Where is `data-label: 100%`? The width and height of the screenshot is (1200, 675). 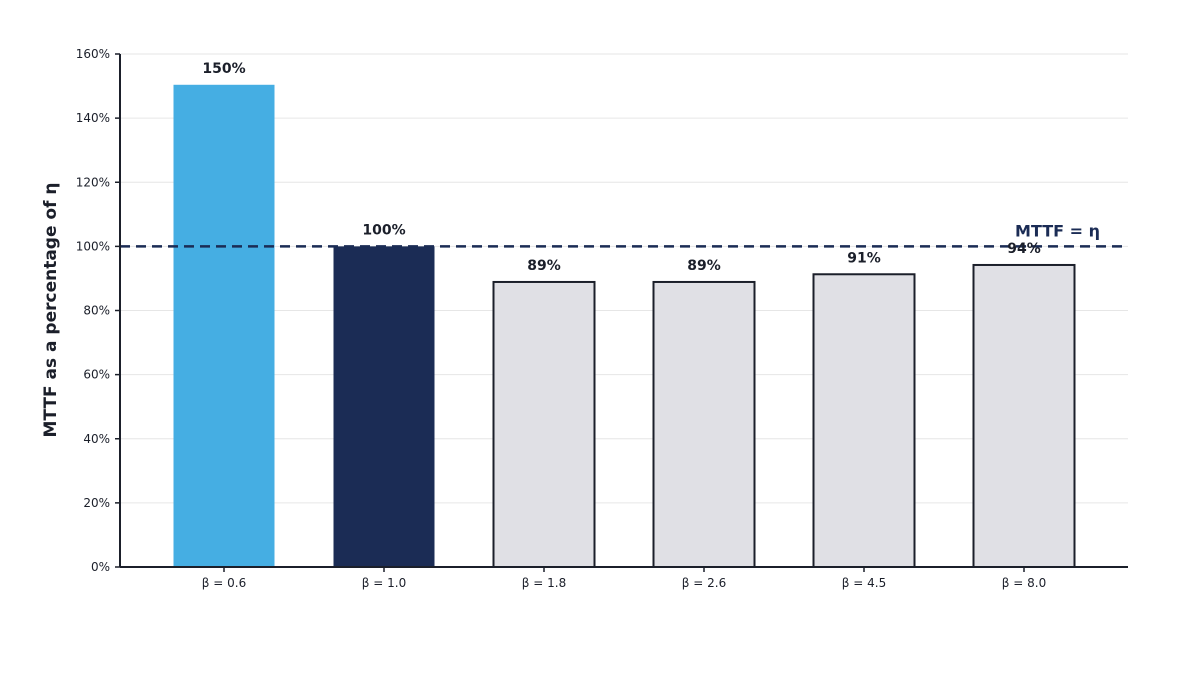 data-label: 100% is located at coordinates (383, 230).